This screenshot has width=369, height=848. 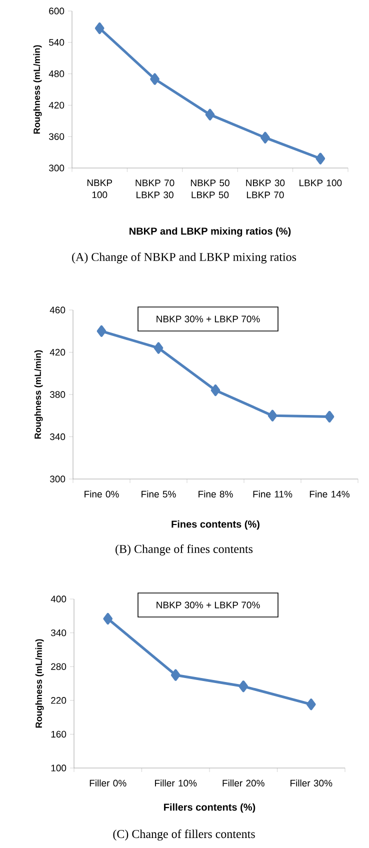 What do you see at coordinates (58, 700) in the screenshot?
I see `y-tick-label: 220` at bounding box center [58, 700].